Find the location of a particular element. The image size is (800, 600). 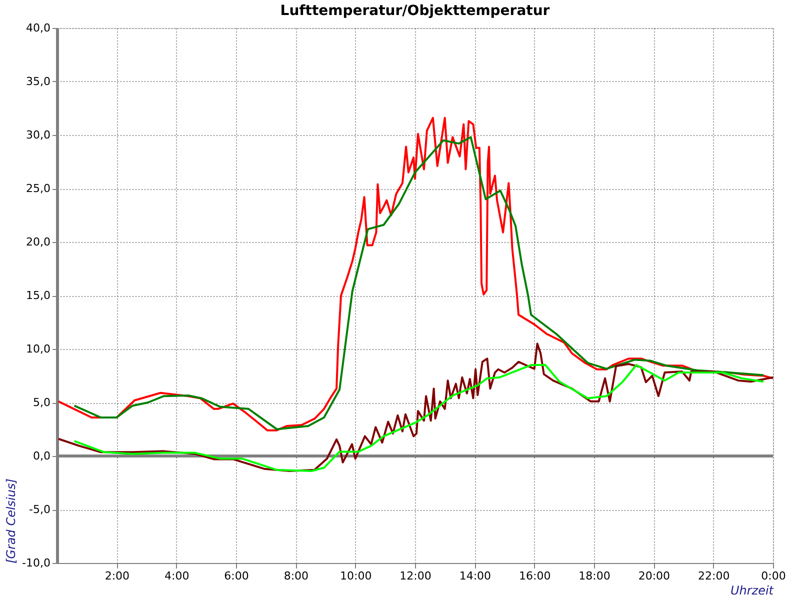

y-tick-label: 0,0 is located at coordinates (41, 456).